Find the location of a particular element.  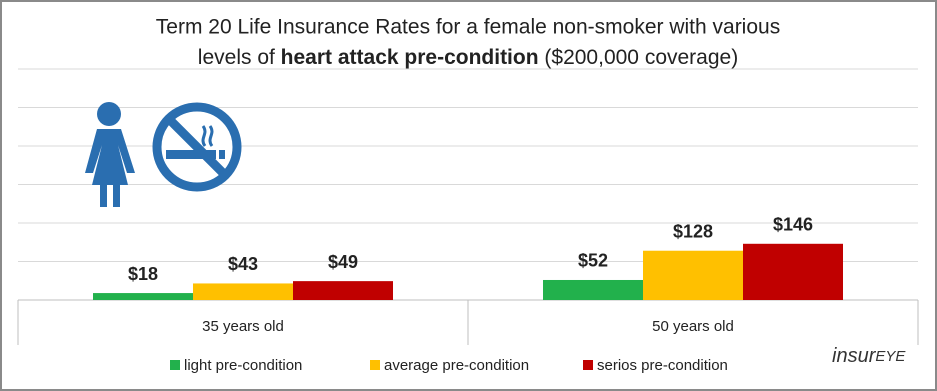

data-label: $18 is located at coordinates (143, 274).